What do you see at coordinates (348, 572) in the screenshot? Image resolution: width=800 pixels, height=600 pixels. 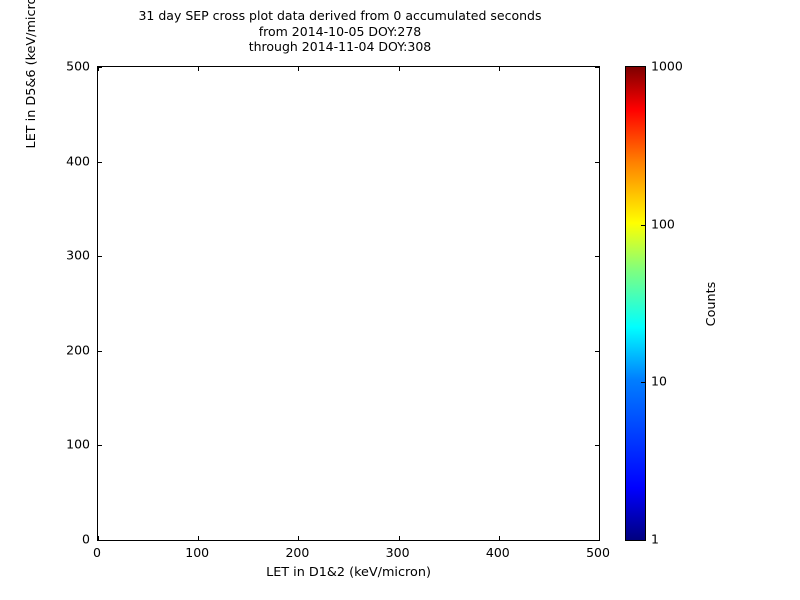 I see `x-axis-label: LET in D1&2 (keV/micron)` at bounding box center [348, 572].